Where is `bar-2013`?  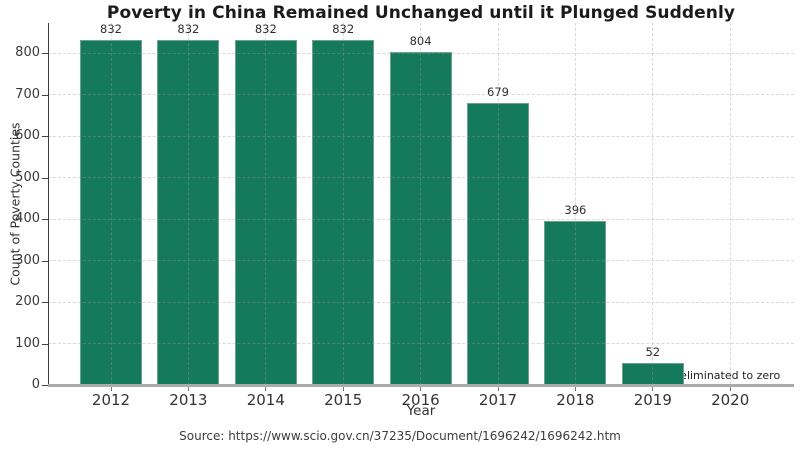 bar-2013 is located at coordinates (188, 212).